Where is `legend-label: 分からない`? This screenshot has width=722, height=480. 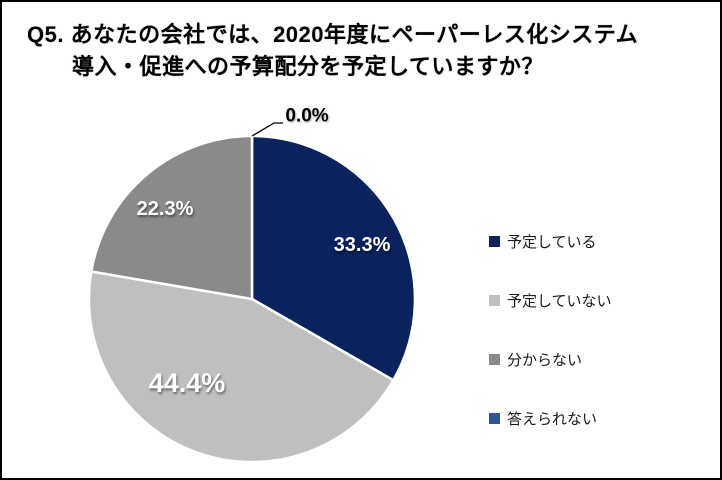 legend-label: 分からない is located at coordinates (545, 360).